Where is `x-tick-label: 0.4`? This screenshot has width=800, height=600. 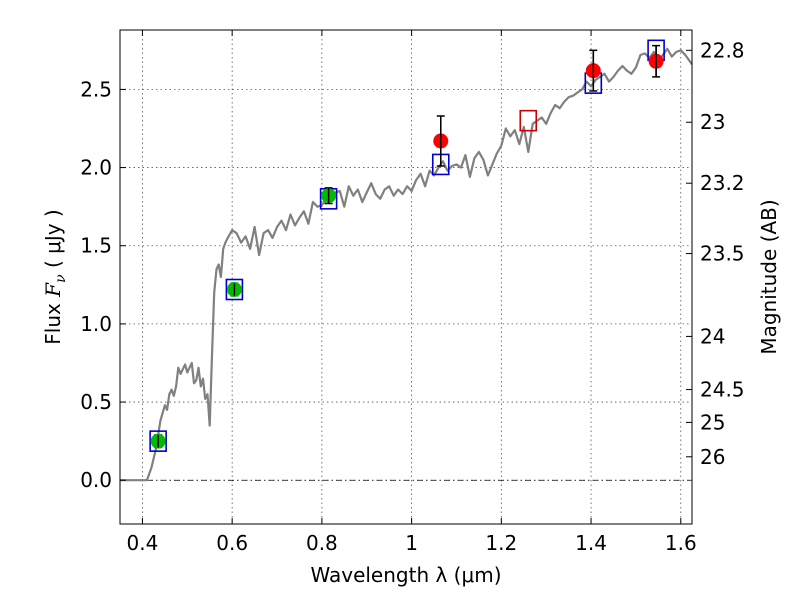
x-tick-label: 0.4 is located at coordinates (143, 543).